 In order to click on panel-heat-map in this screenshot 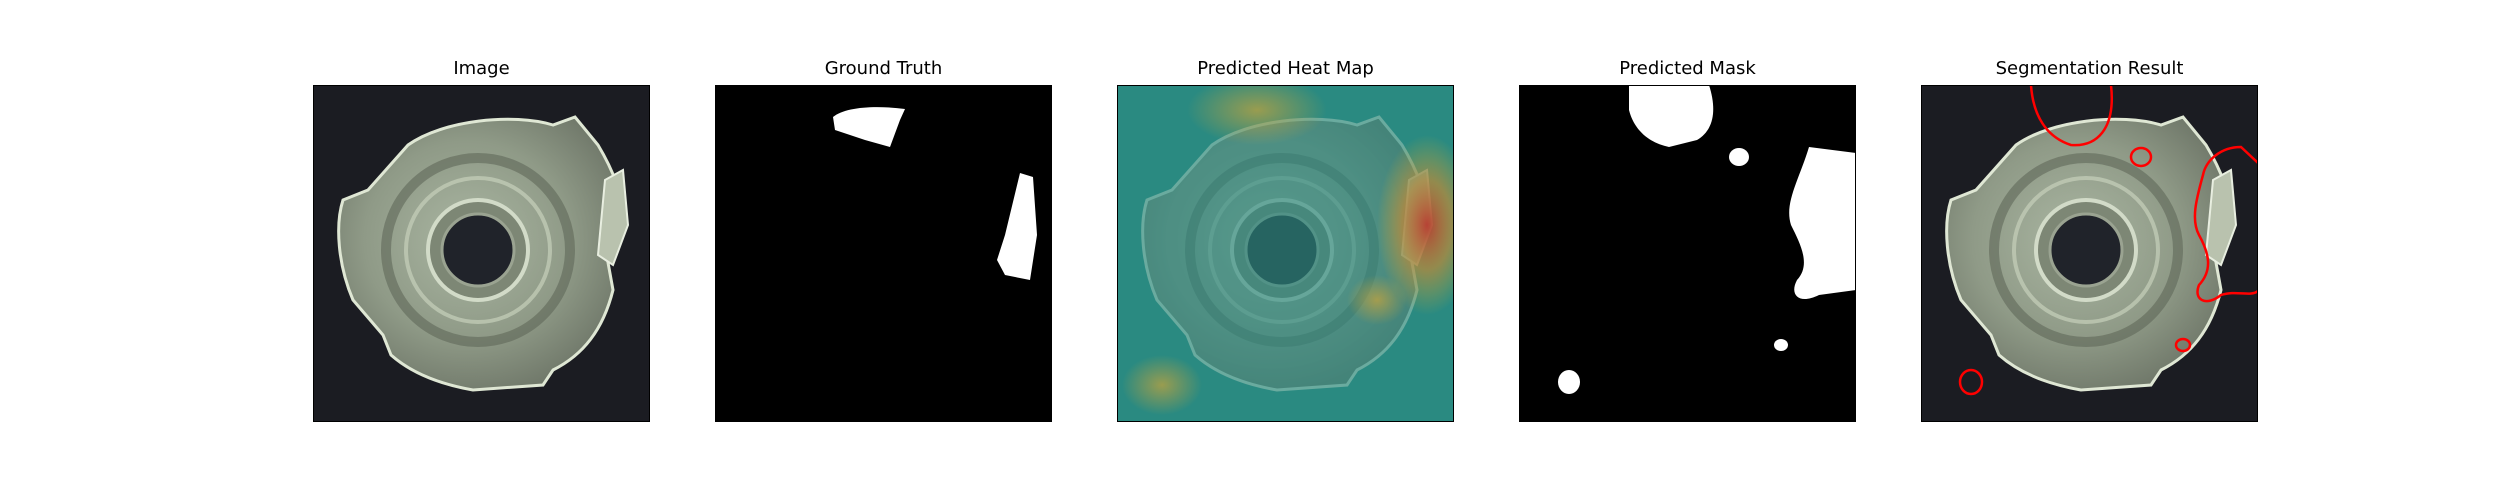, I will do `click(1285, 253)`.